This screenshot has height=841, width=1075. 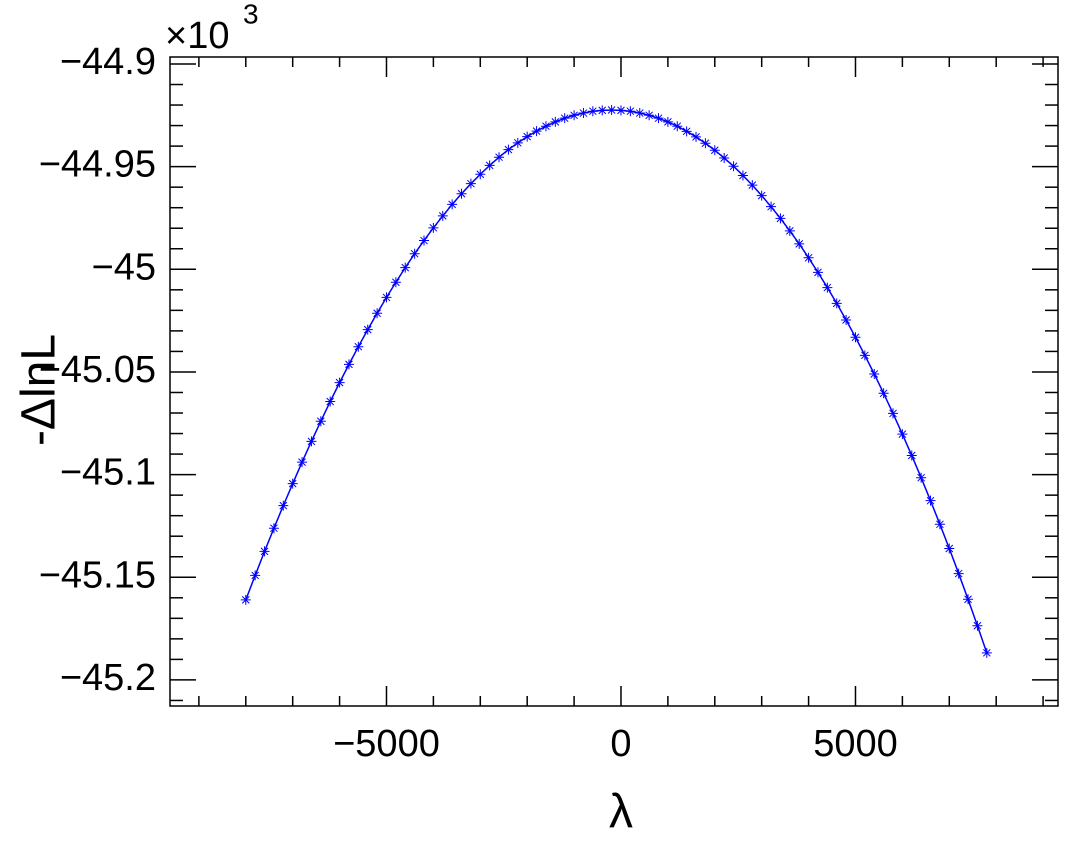 I want to click on y-axis-title: -ΔlnL, so click(x=39, y=390).